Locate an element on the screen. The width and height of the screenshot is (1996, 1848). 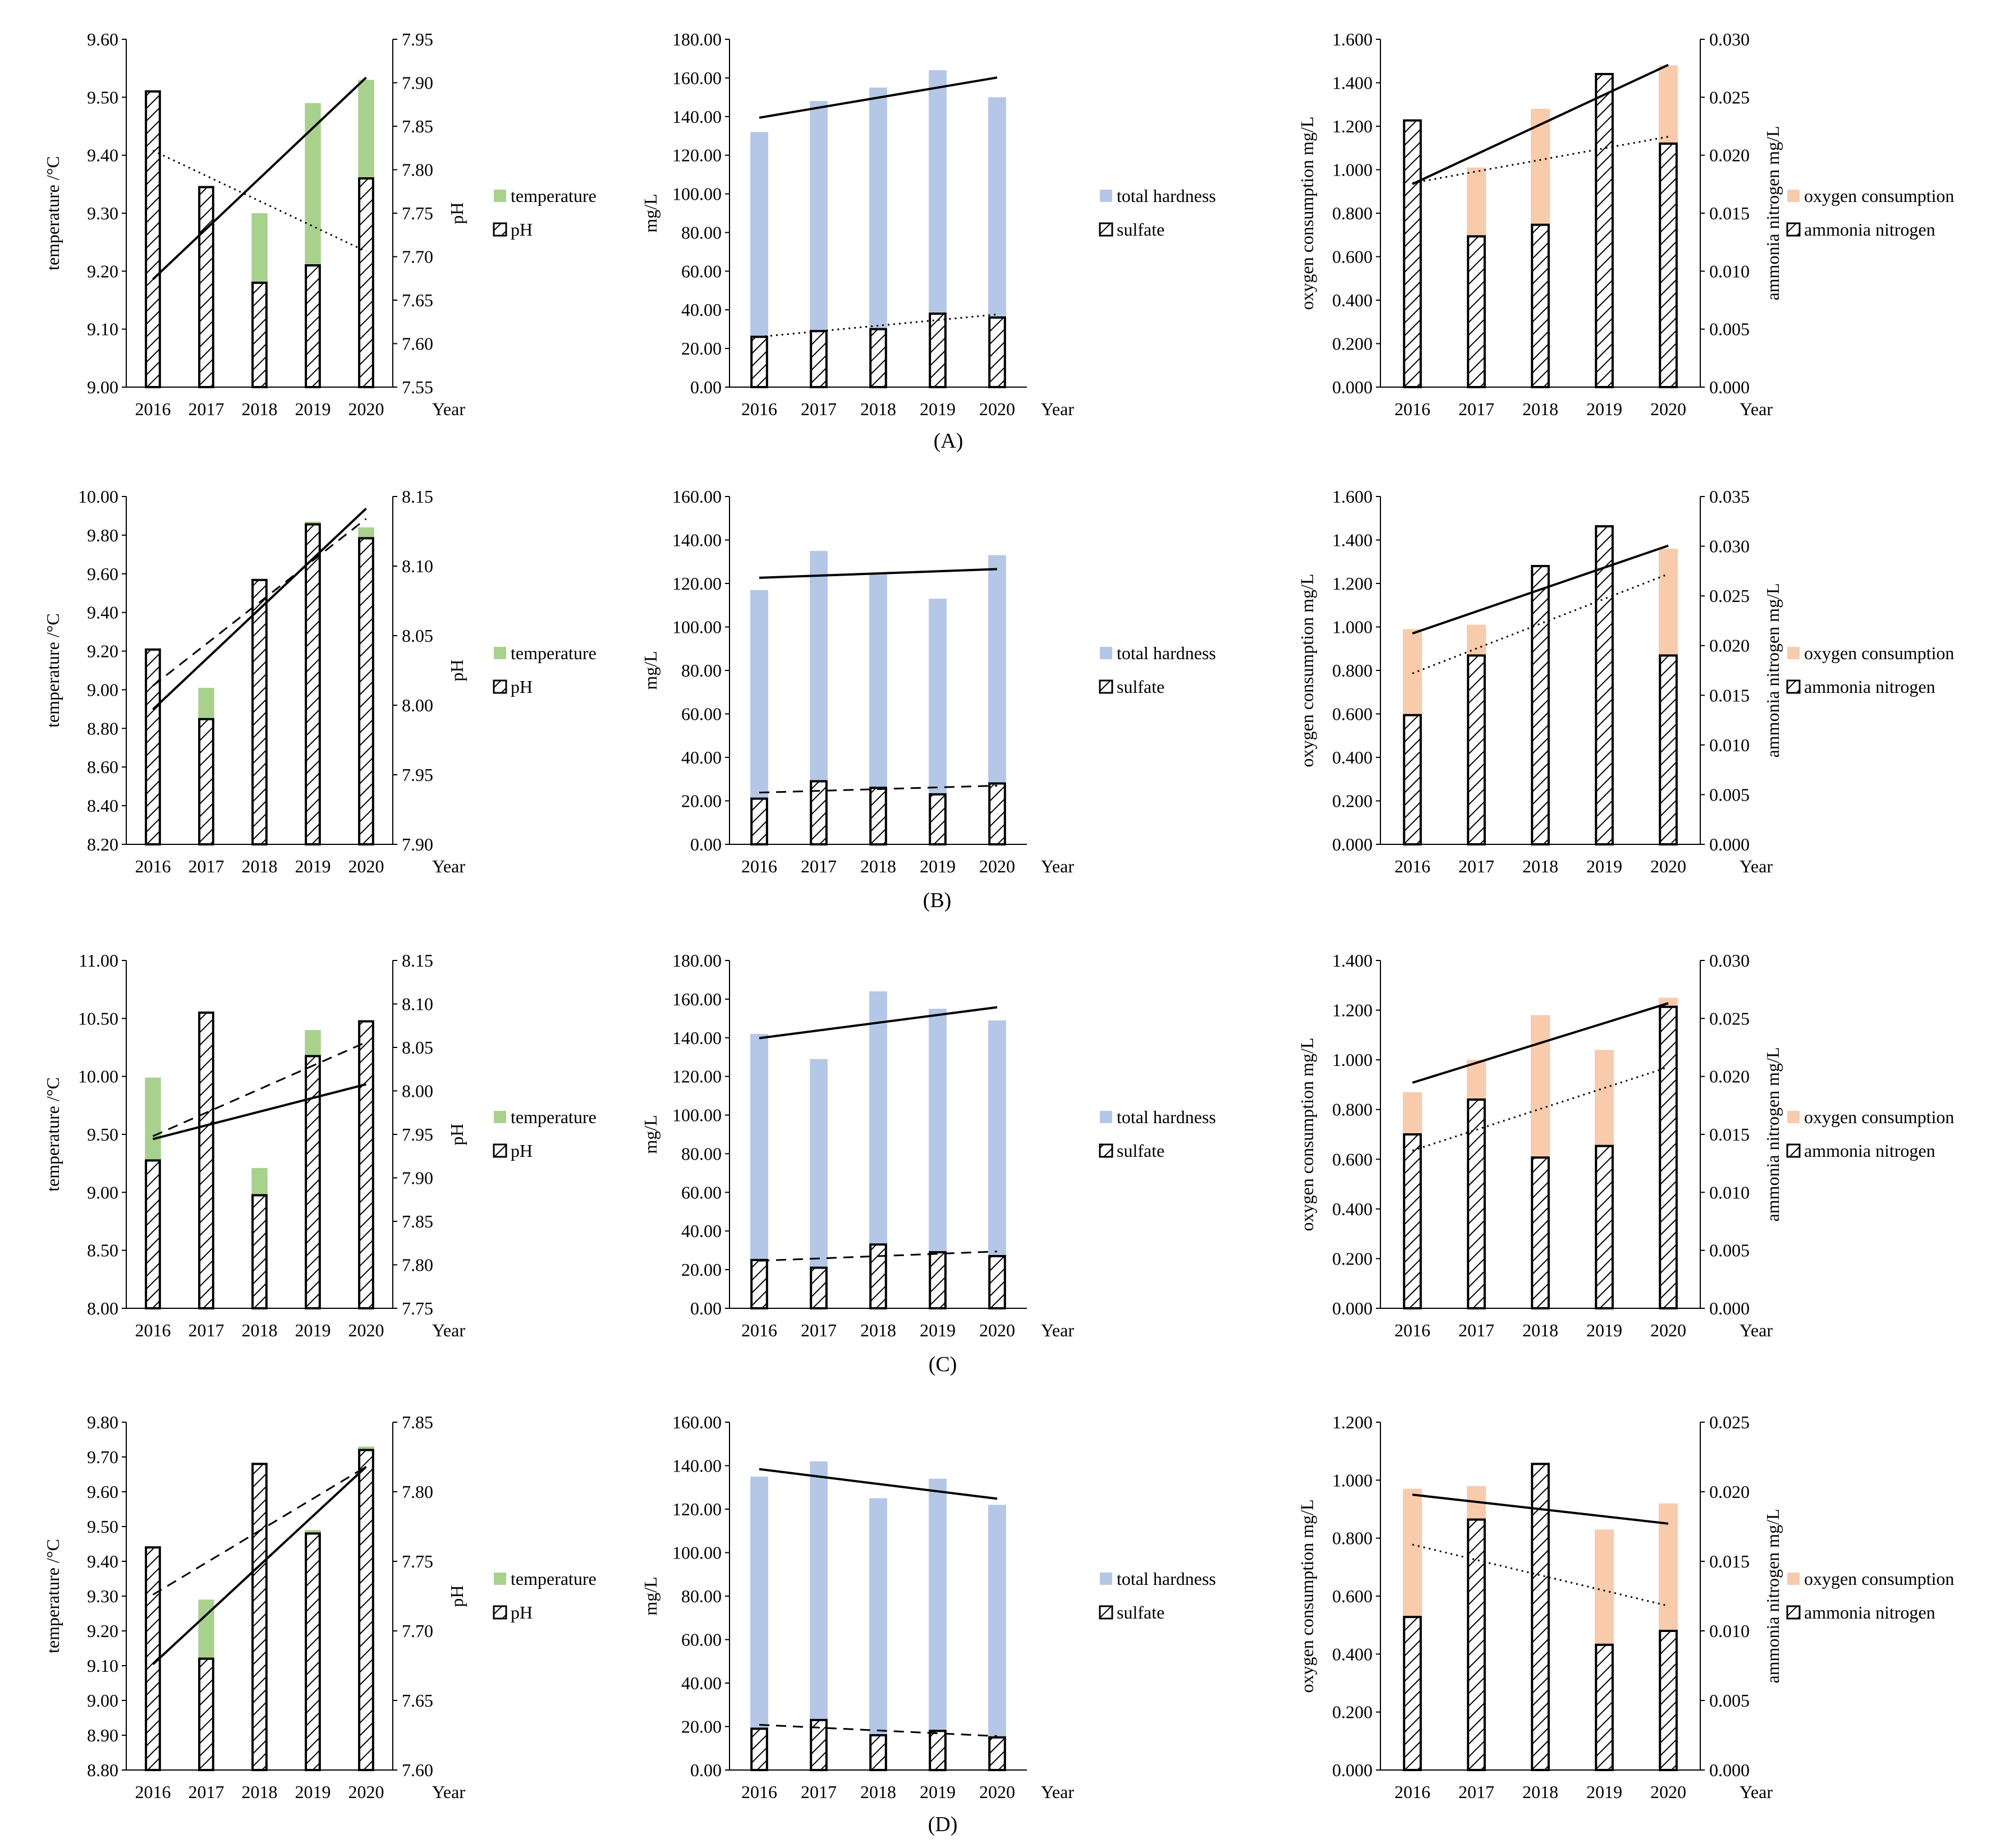
left-tick-label: 160.00 is located at coordinates (697, 78).